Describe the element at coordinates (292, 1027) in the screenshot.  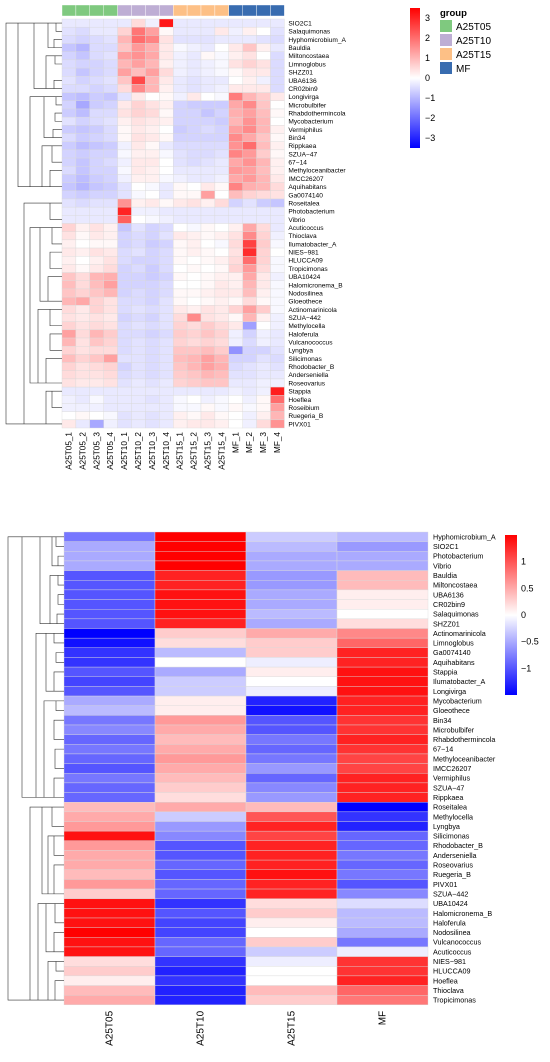
I see `column-label: A25T15` at that location.